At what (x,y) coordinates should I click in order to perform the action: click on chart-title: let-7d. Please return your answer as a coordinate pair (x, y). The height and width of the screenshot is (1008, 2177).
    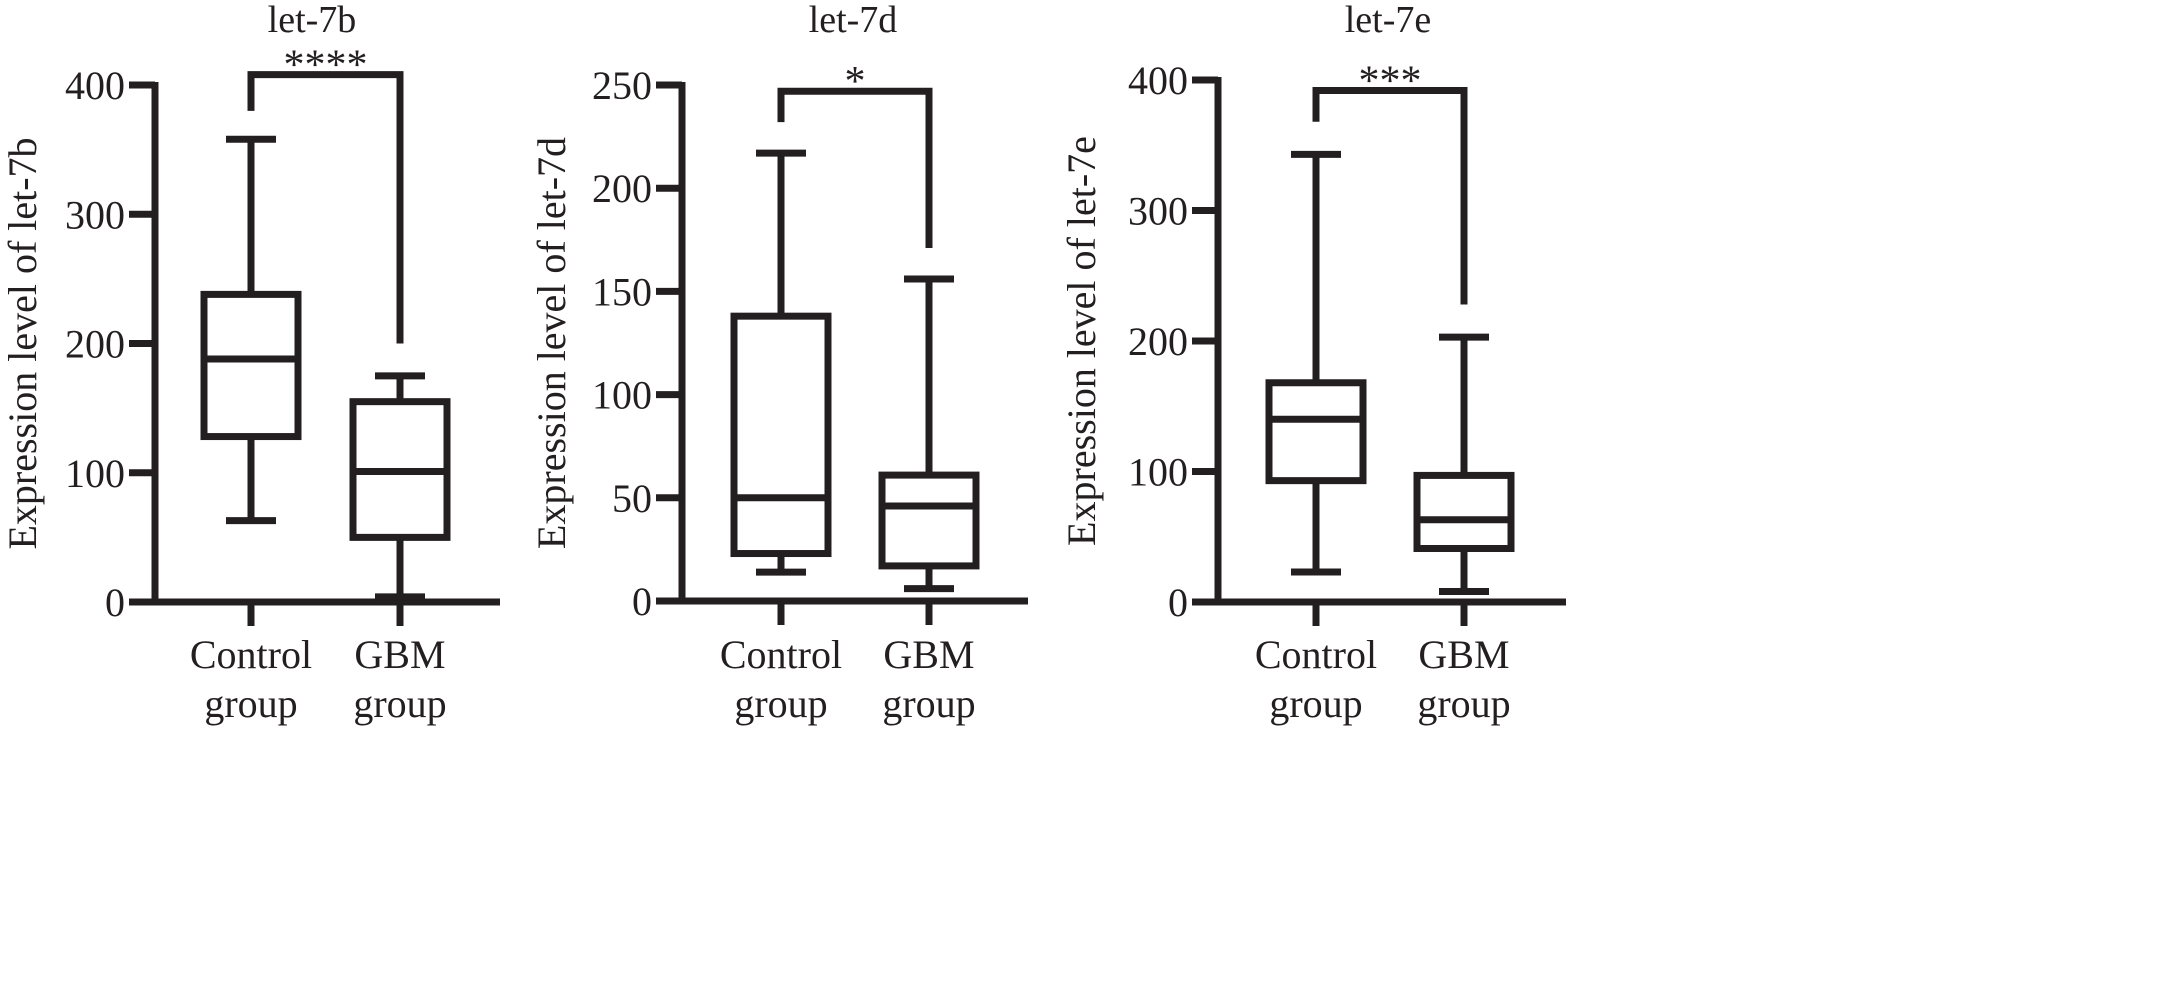
    Looking at the image, I should click on (853, 20).